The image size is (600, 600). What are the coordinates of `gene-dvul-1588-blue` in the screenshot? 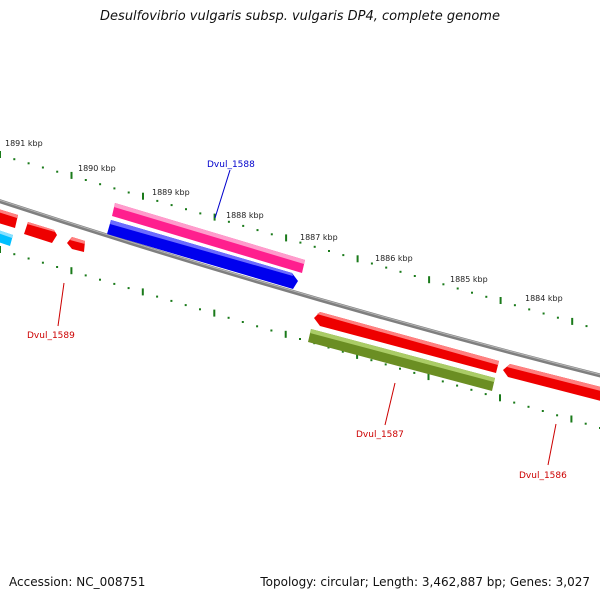 It's located at (202, 254).